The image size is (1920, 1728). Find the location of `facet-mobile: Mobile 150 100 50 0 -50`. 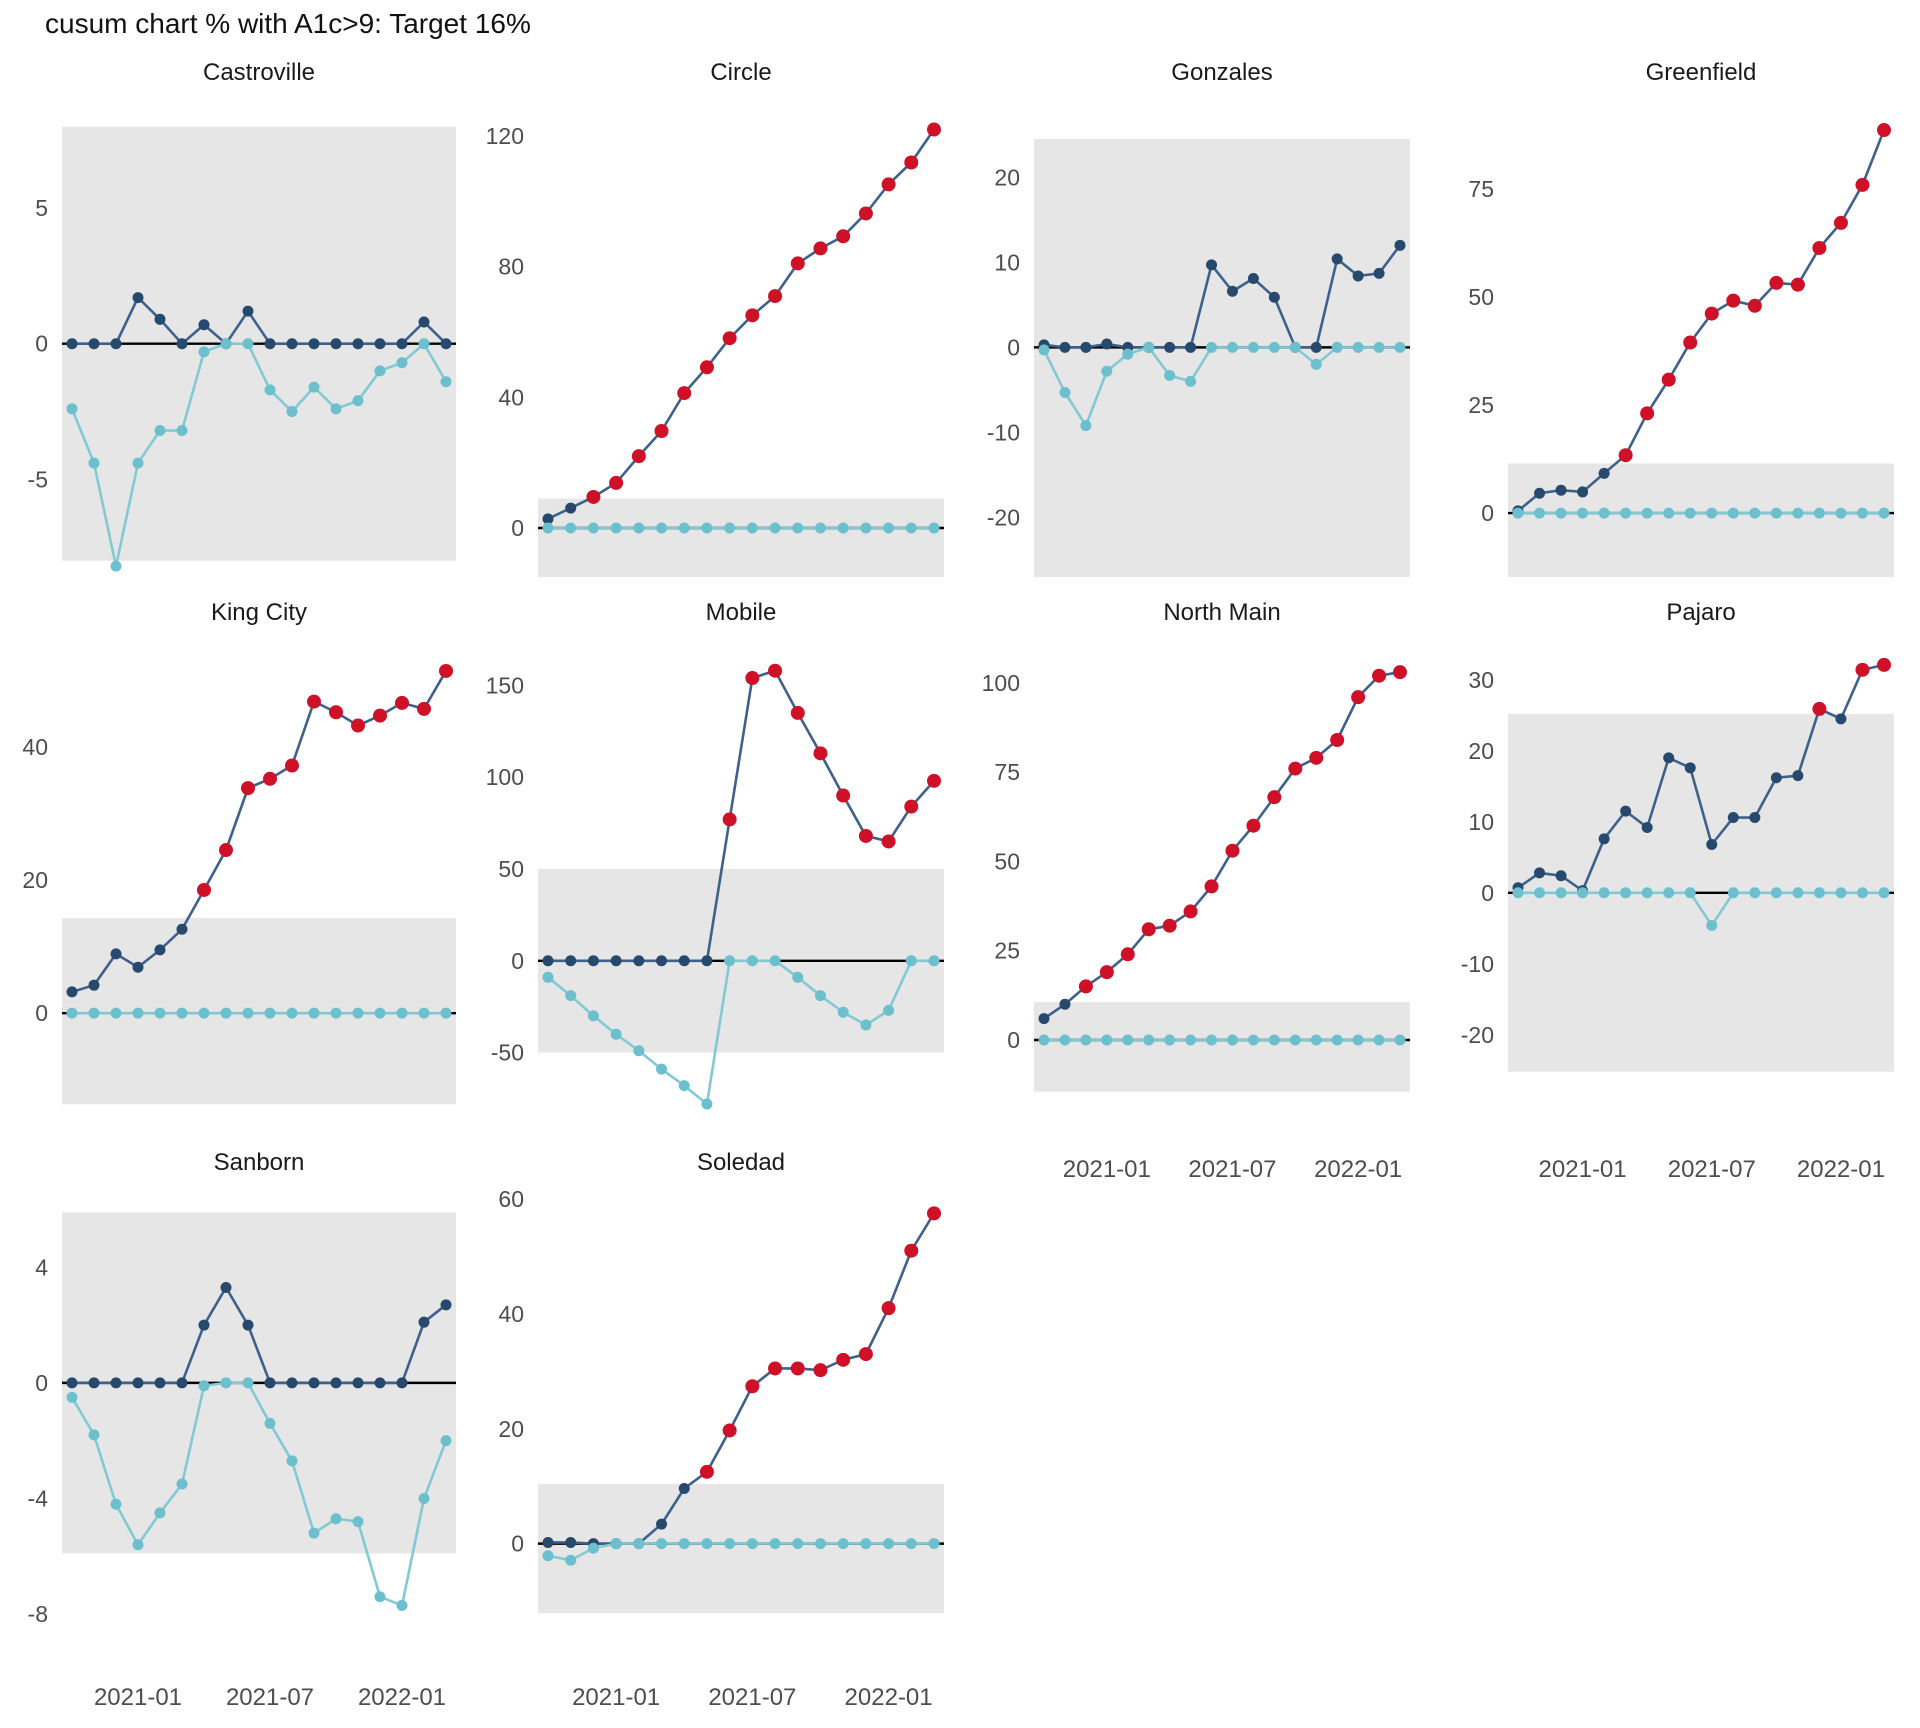

facet-mobile: Mobile 150 100 50 0 -50 is located at coordinates (715, 854).